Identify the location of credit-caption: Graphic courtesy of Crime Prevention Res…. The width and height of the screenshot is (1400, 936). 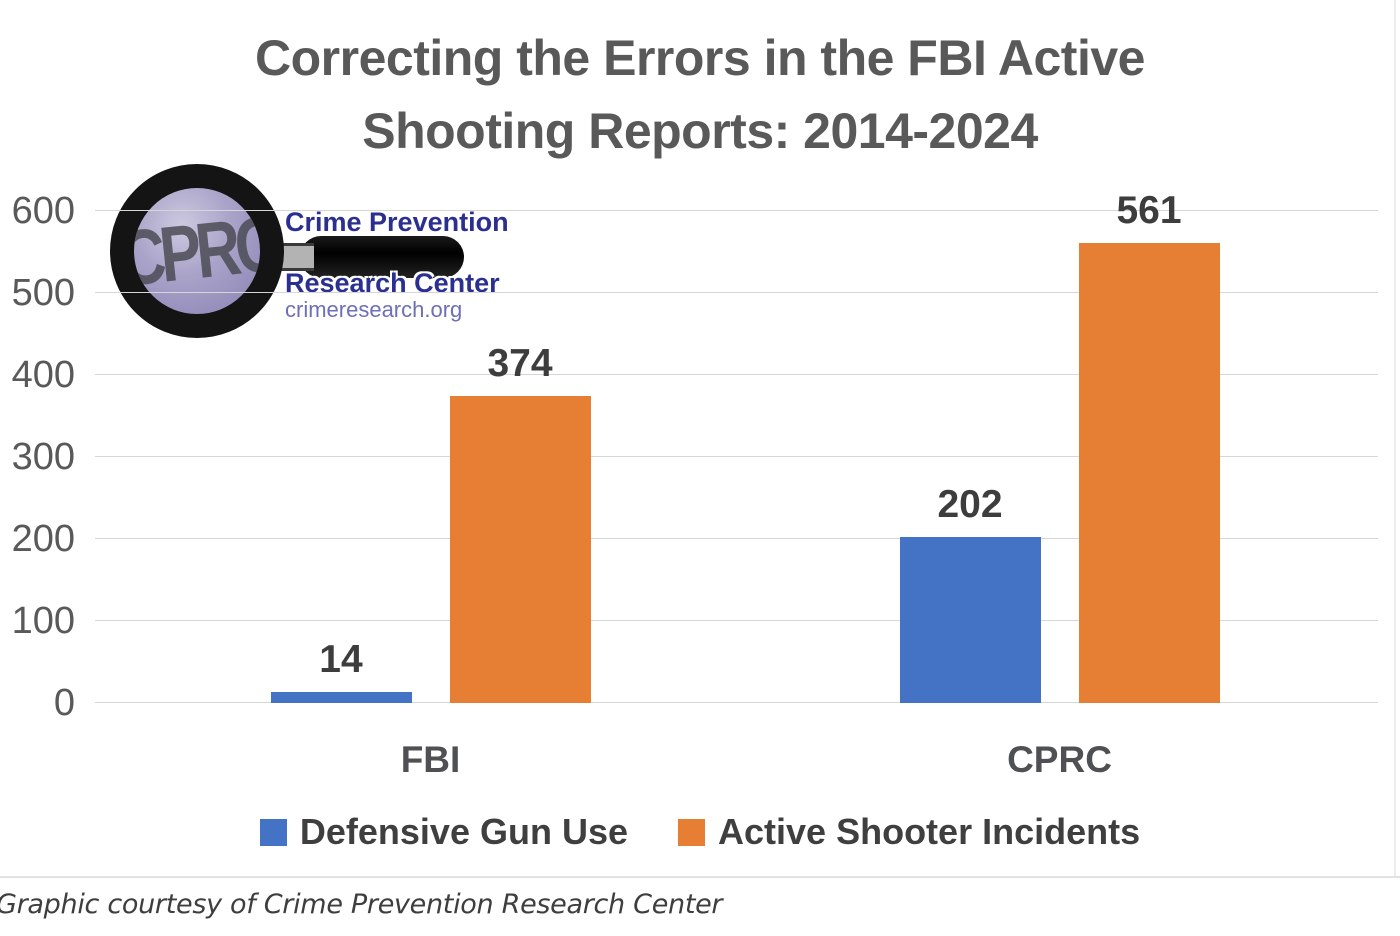
(361, 904).